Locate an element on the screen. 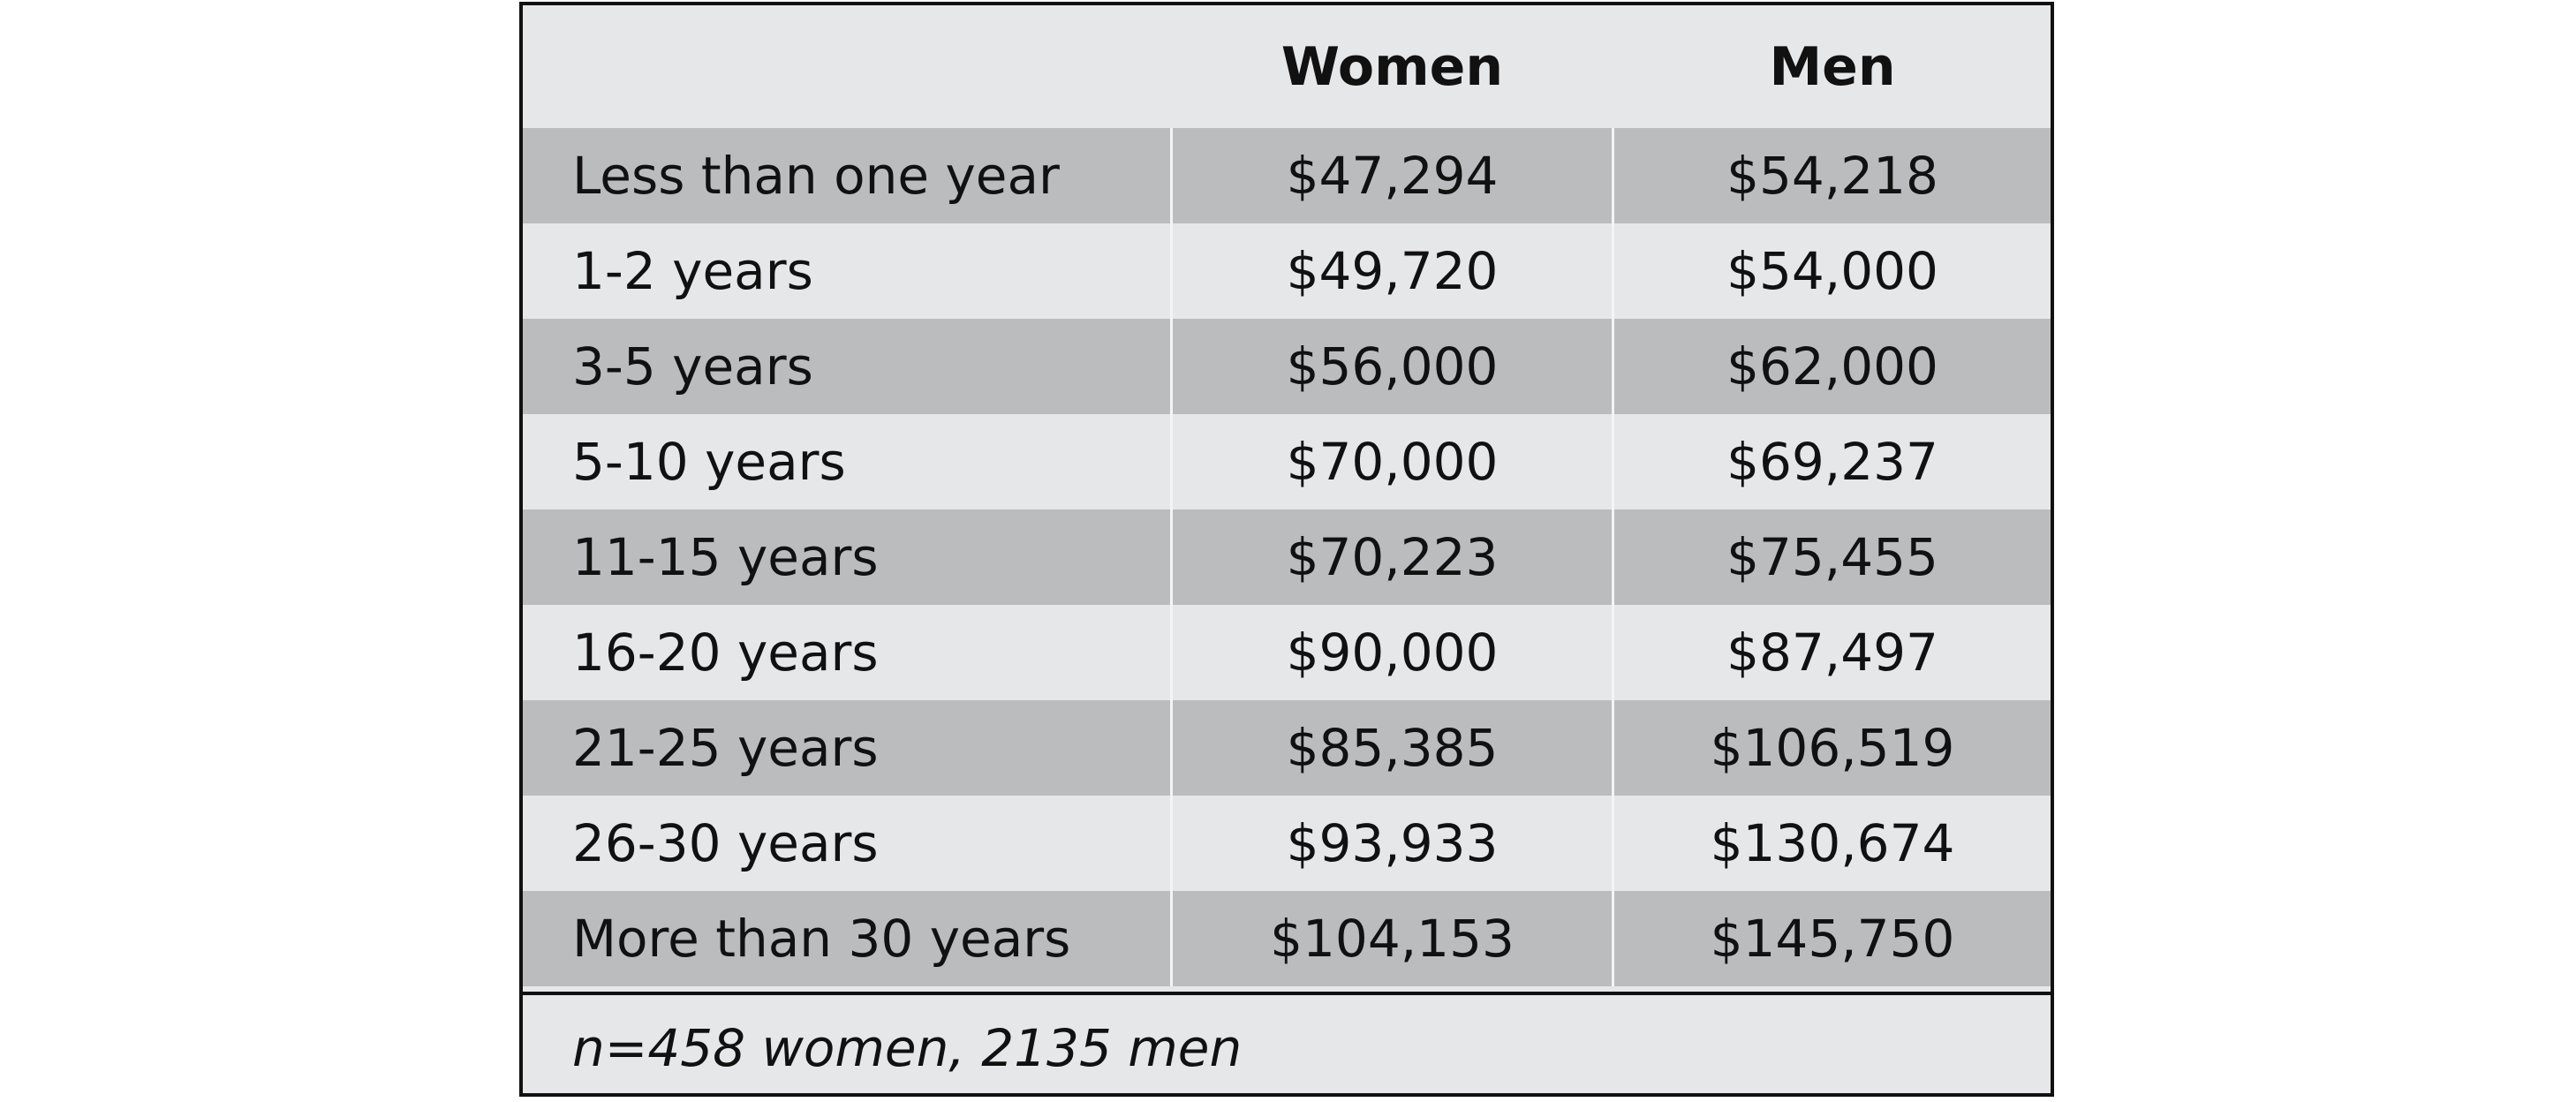  row-label: 16-20 years is located at coordinates (726, 653).